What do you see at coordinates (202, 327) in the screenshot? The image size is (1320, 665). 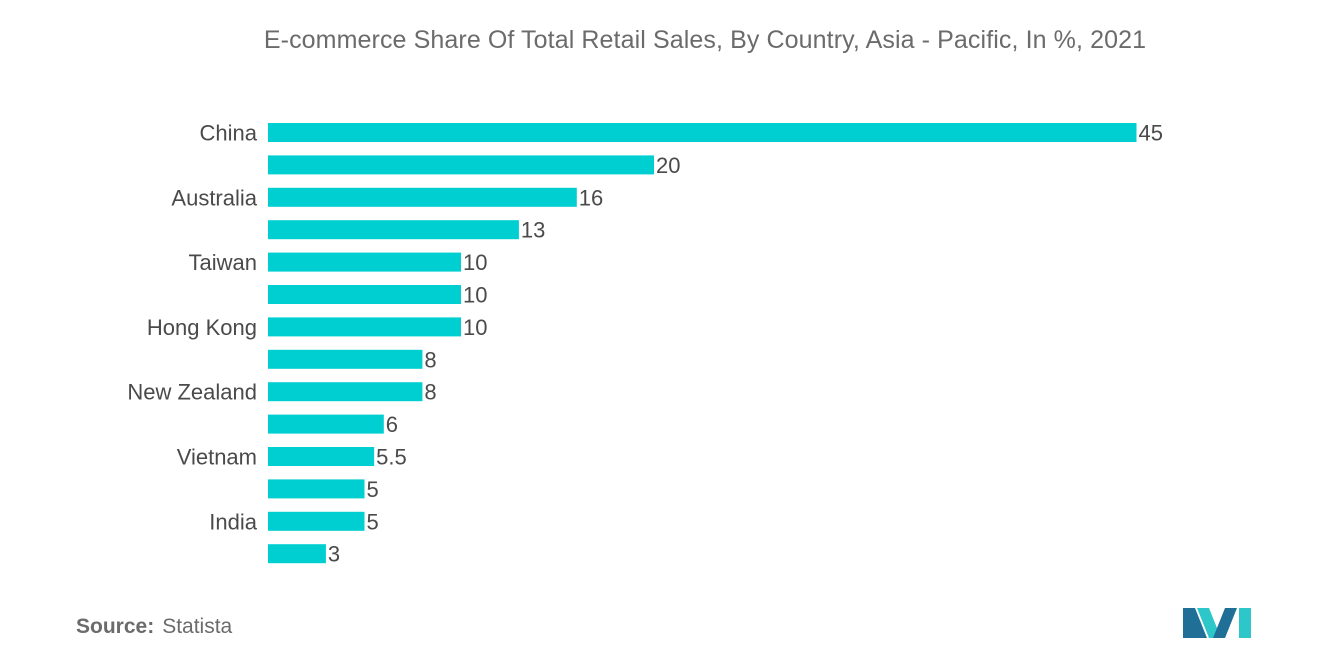 I see `category-label: Hong Kong` at bounding box center [202, 327].